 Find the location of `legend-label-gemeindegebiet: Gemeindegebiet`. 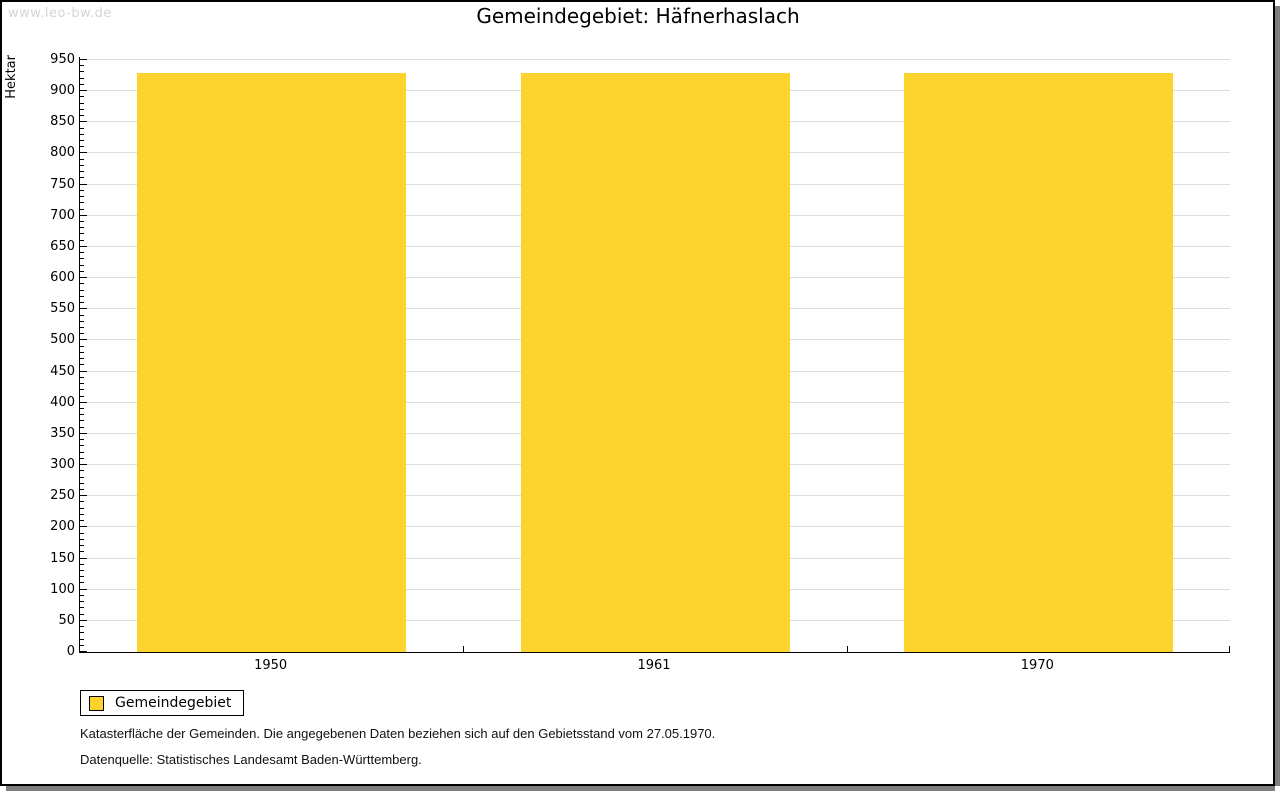

legend-label-gemeindegebiet: Gemeindegebiet is located at coordinates (173, 703).